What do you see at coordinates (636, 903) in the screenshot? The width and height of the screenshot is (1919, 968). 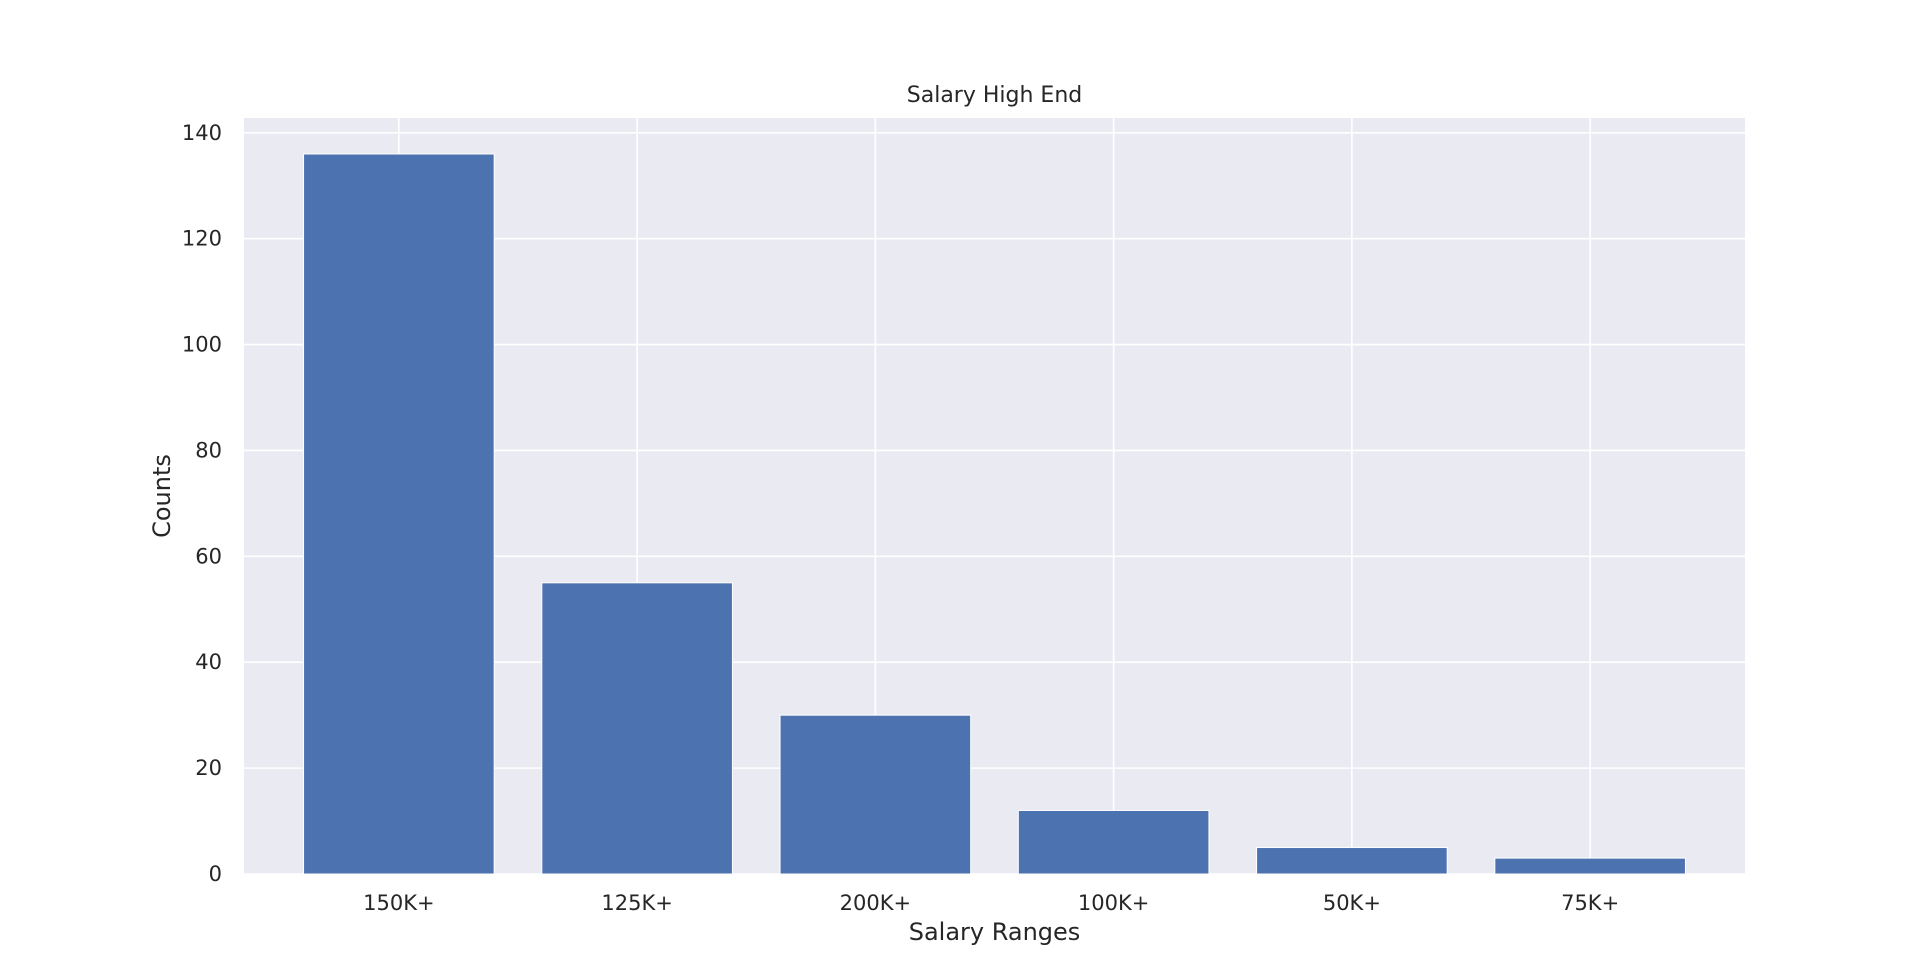 I see `x-tick-label: 125K+` at bounding box center [636, 903].